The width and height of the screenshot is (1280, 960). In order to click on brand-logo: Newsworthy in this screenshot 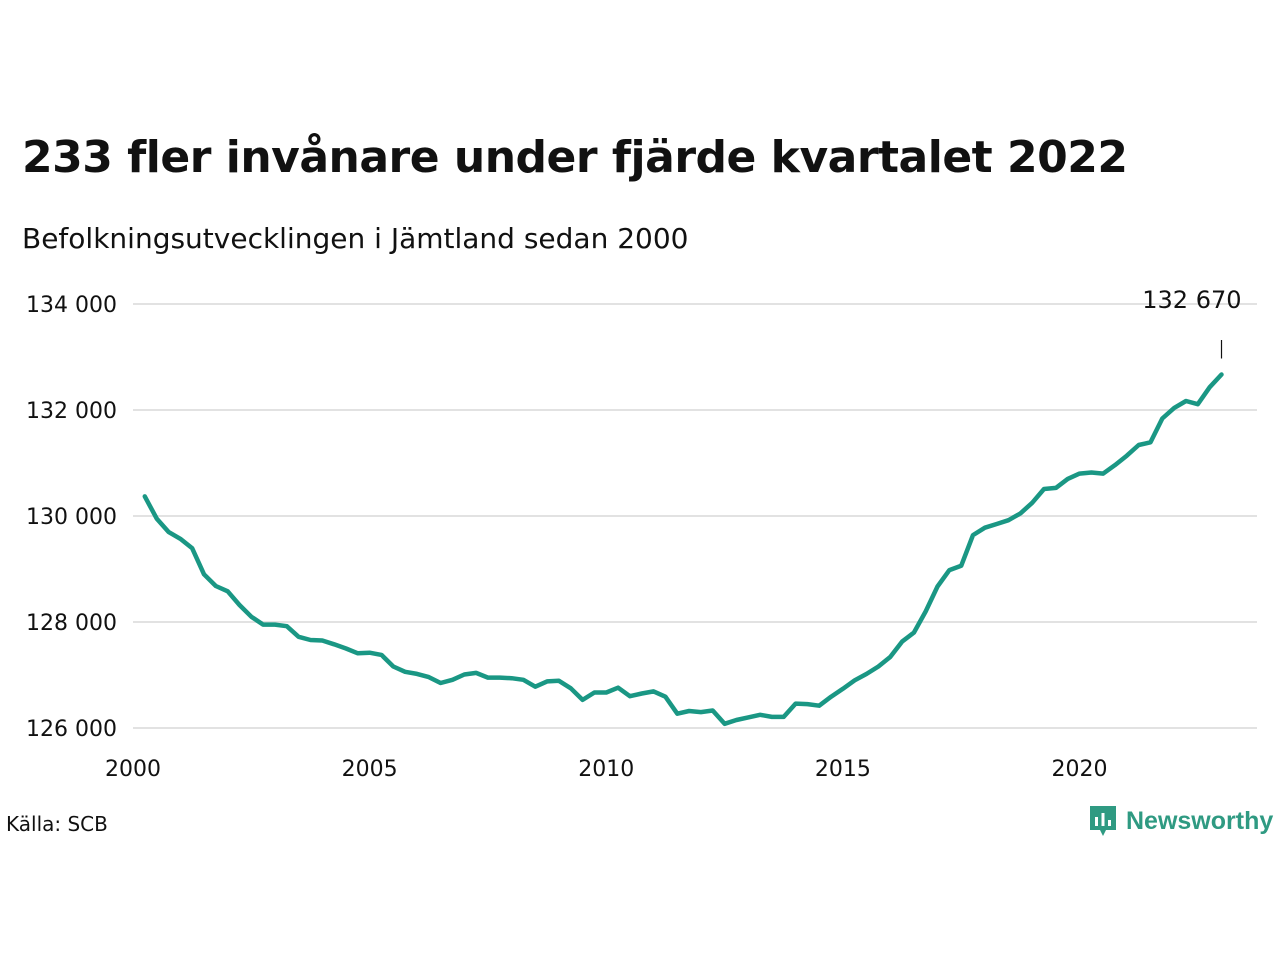, I will do `click(1180, 821)`.